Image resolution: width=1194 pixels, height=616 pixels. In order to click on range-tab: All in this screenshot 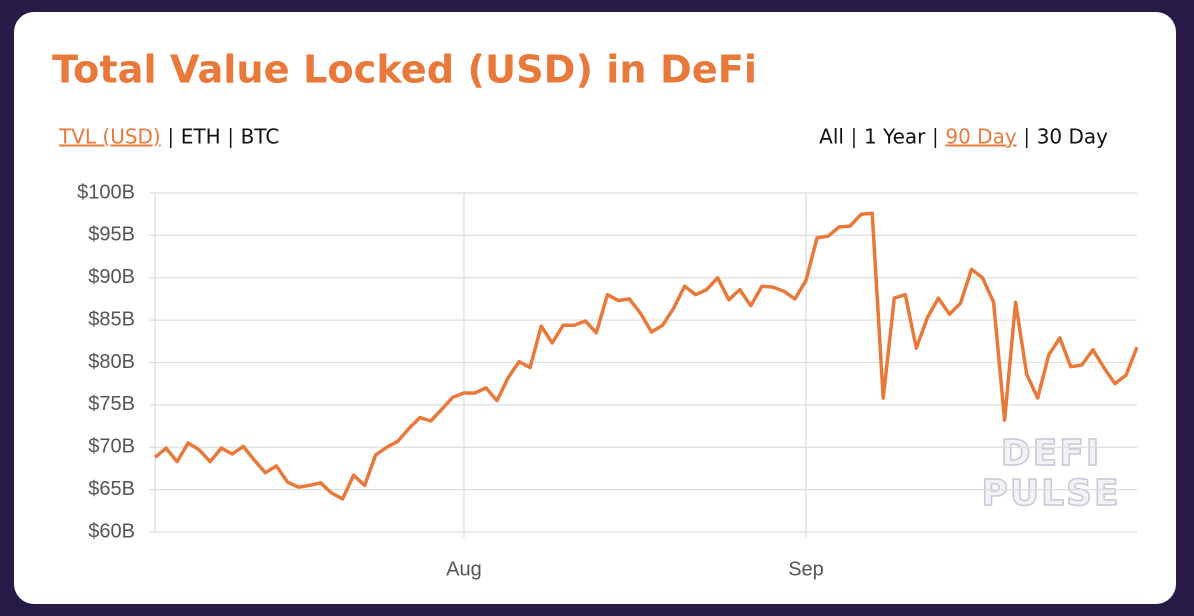, I will do `click(831, 137)`.